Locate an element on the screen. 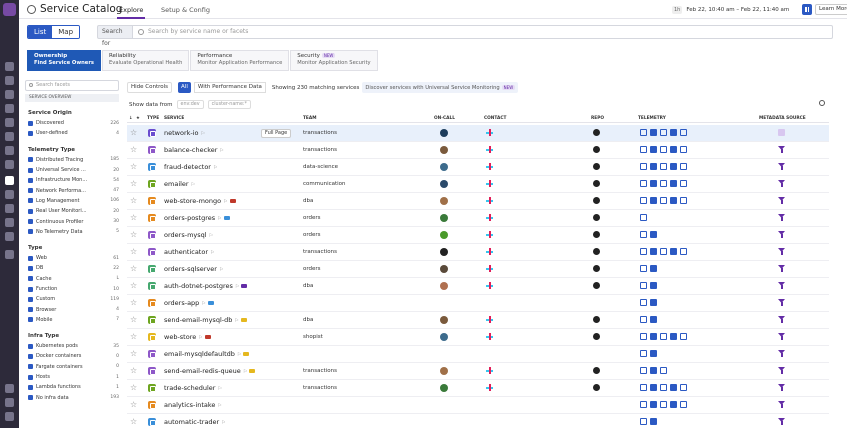  env-select: env:dev is located at coordinates (190, 104).